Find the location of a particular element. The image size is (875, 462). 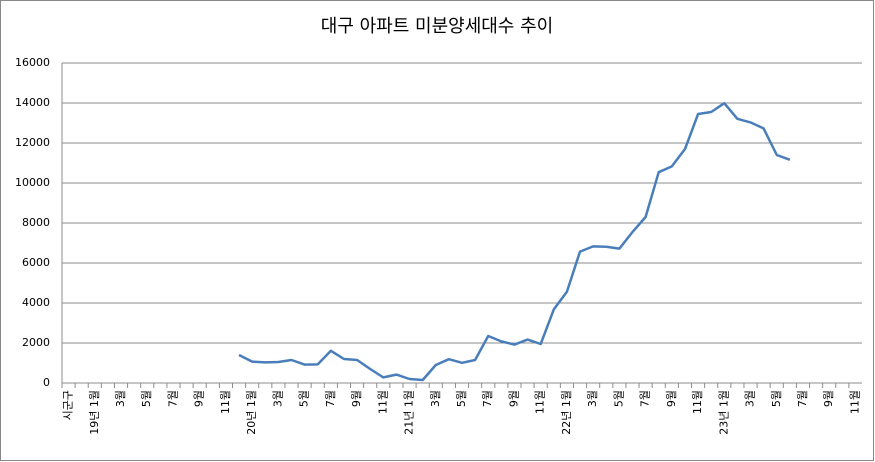

y-tick-label: 2000 is located at coordinates (36, 342).